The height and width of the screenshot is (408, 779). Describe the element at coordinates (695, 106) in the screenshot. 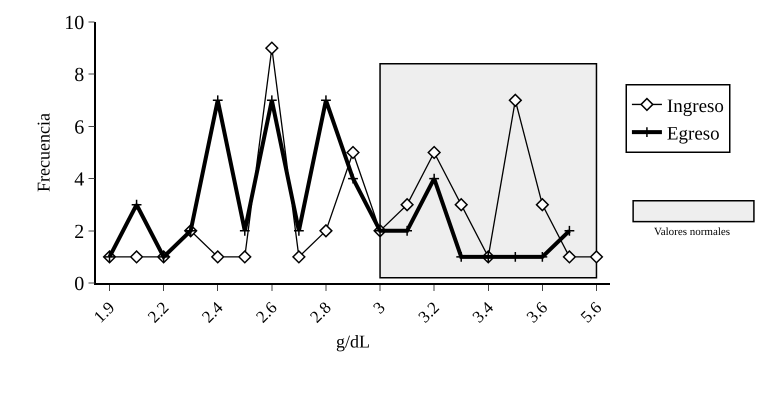

I see `legend-label: Ingreso` at that location.